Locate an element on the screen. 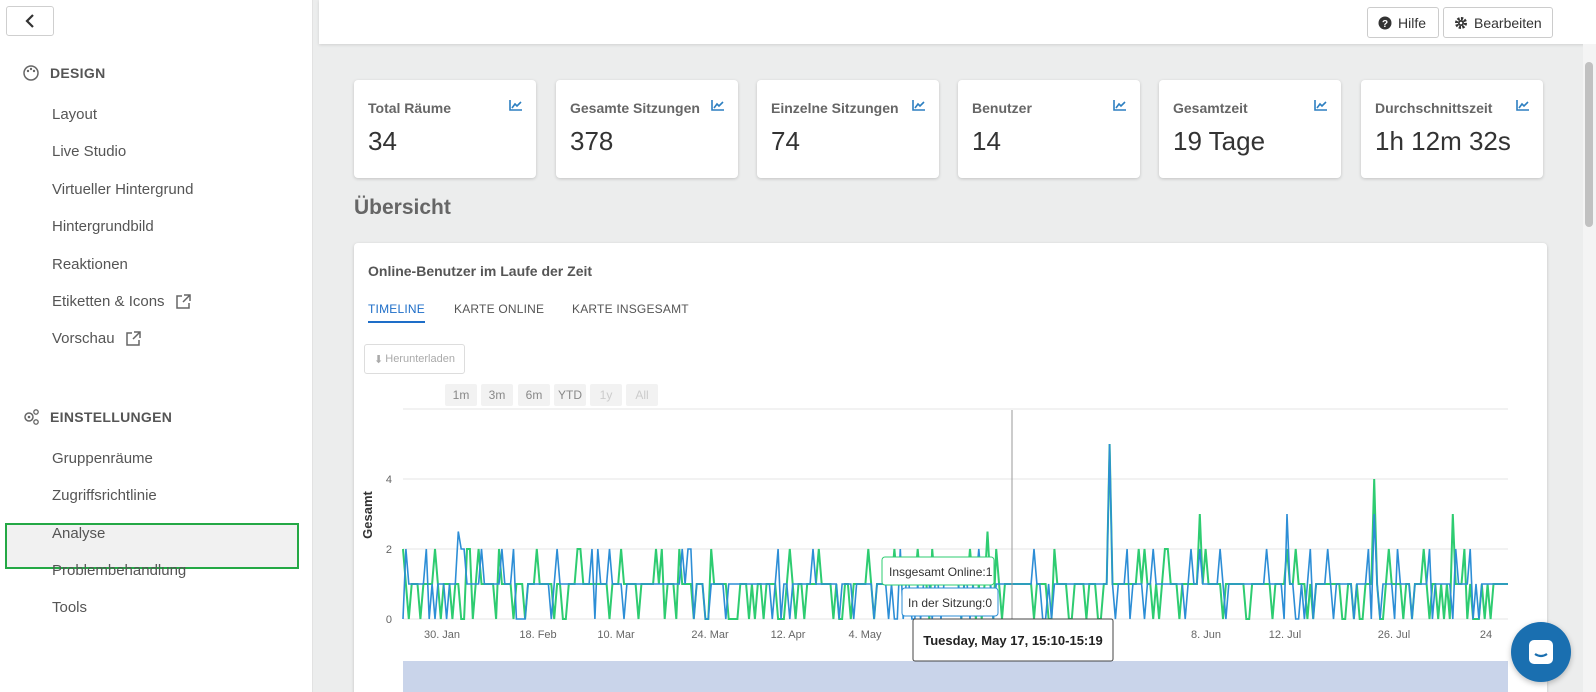 The image size is (1596, 692). top-bar: ? Hilfe Bearbeiten is located at coordinates (957, 22).